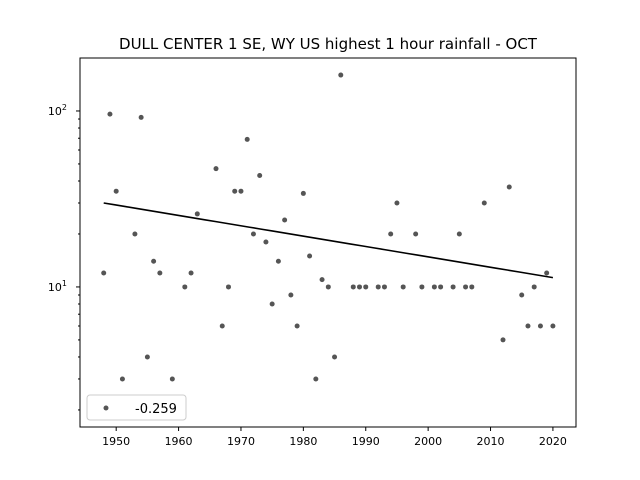 The width and height of the screenshot is (640, 480). I want to click on legend-label: -0.259, so click(156, 409).